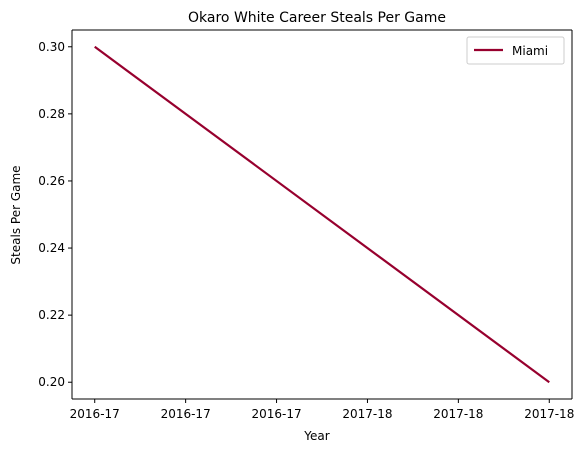 This screenshot has width=582, height=453. I want to click on y-tick-label: 0.24, so click(51, 248).